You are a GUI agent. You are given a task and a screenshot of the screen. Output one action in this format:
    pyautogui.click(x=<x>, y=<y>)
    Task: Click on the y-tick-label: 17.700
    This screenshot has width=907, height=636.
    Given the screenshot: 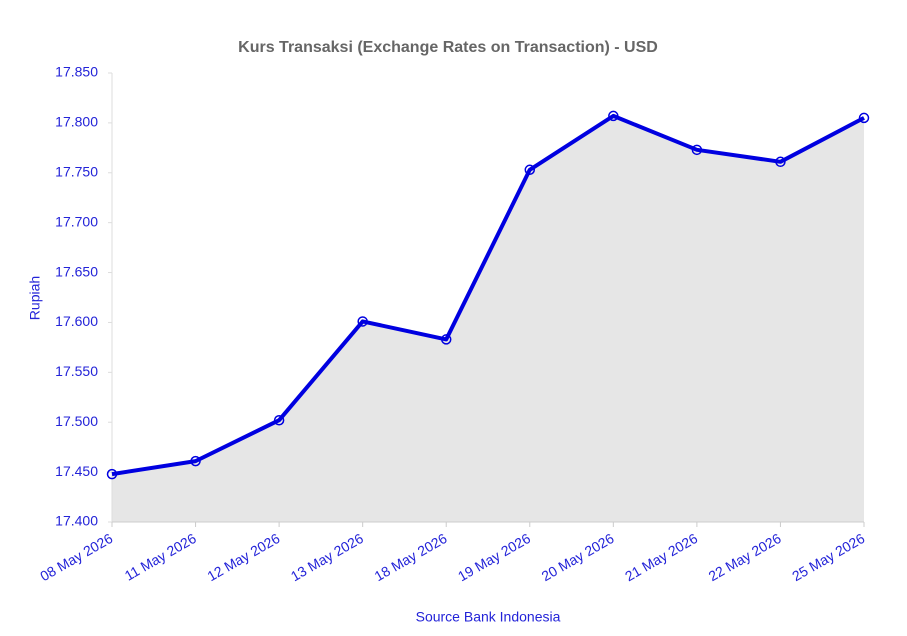 What is the action you would take?
    pyautogui.click(x=76, y=221)
    